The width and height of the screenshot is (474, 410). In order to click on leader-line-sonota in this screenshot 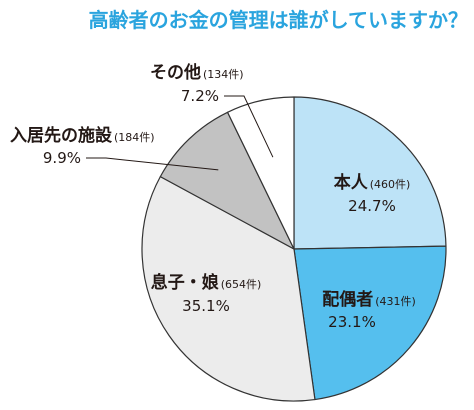, I will do `click(249, 126)`.